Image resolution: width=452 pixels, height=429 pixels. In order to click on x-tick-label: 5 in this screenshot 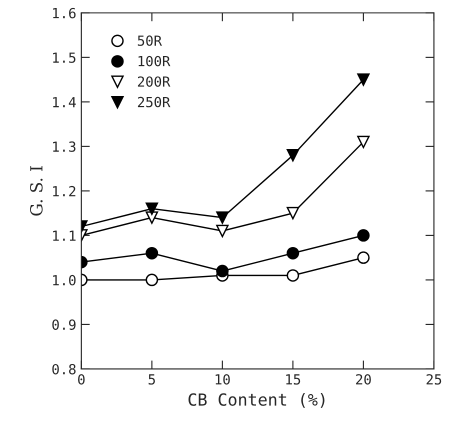, I will do `click(151, 379)`.